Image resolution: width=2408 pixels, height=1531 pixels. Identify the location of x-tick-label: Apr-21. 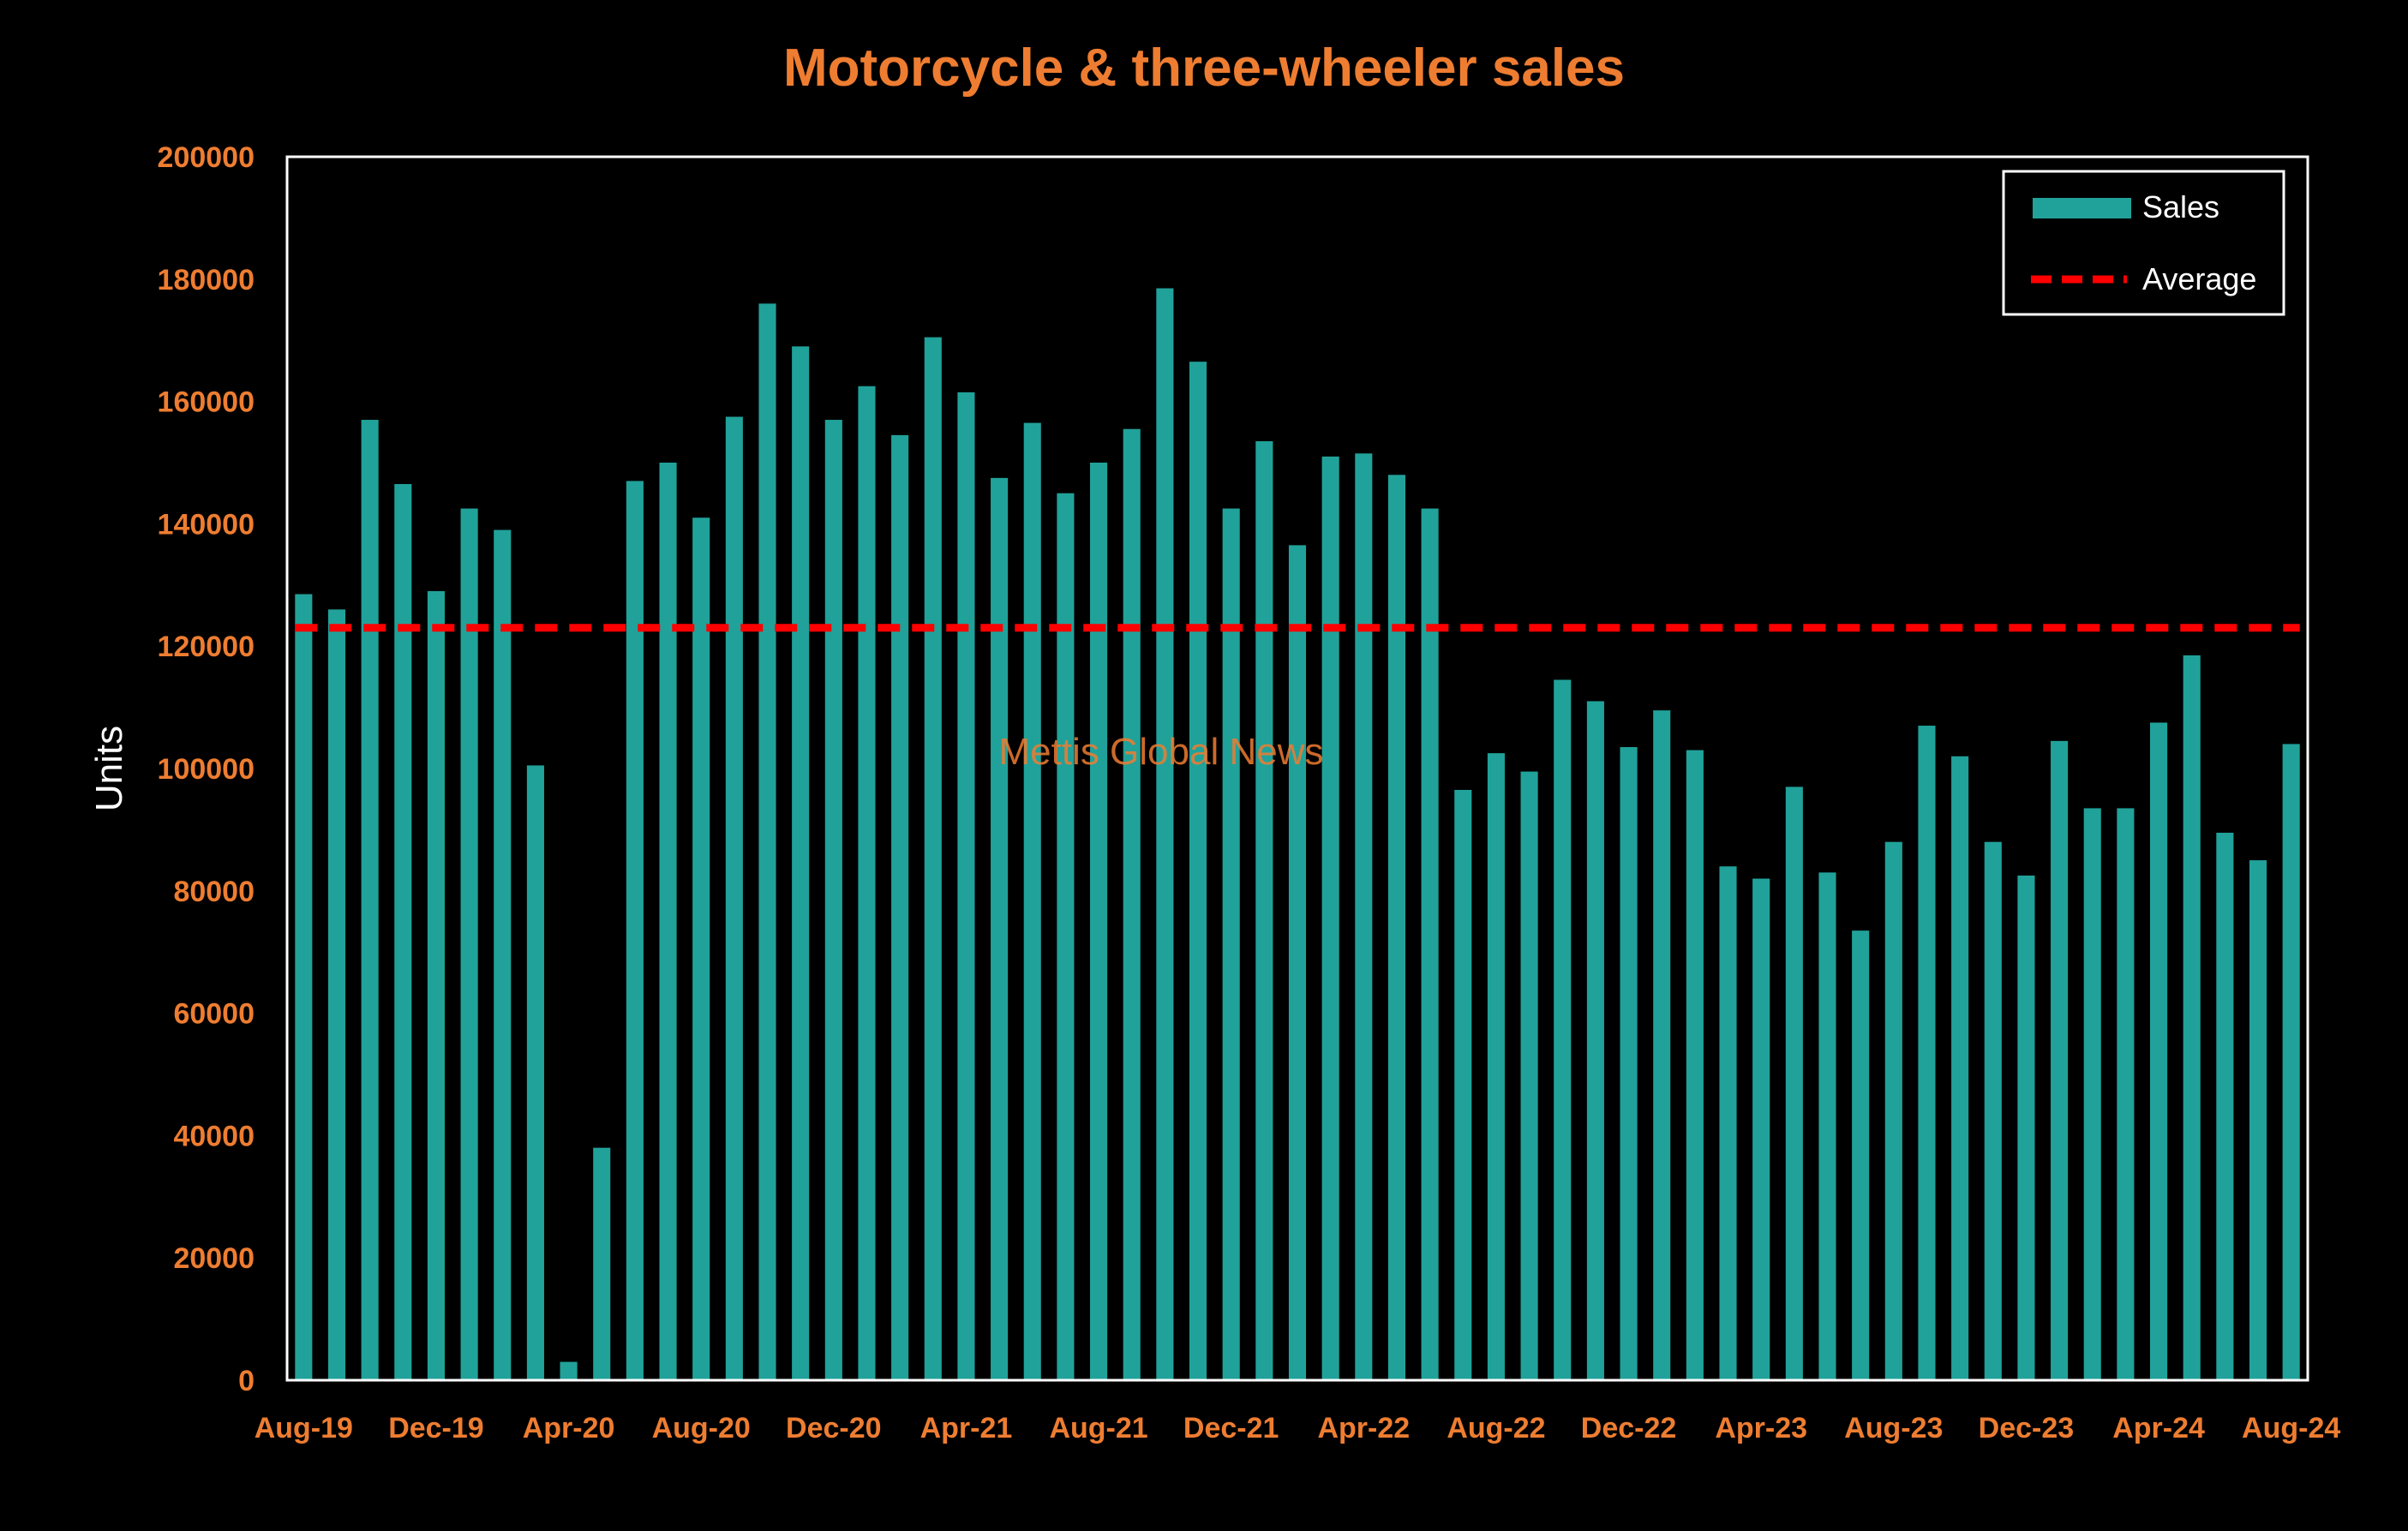
(966, 1428).